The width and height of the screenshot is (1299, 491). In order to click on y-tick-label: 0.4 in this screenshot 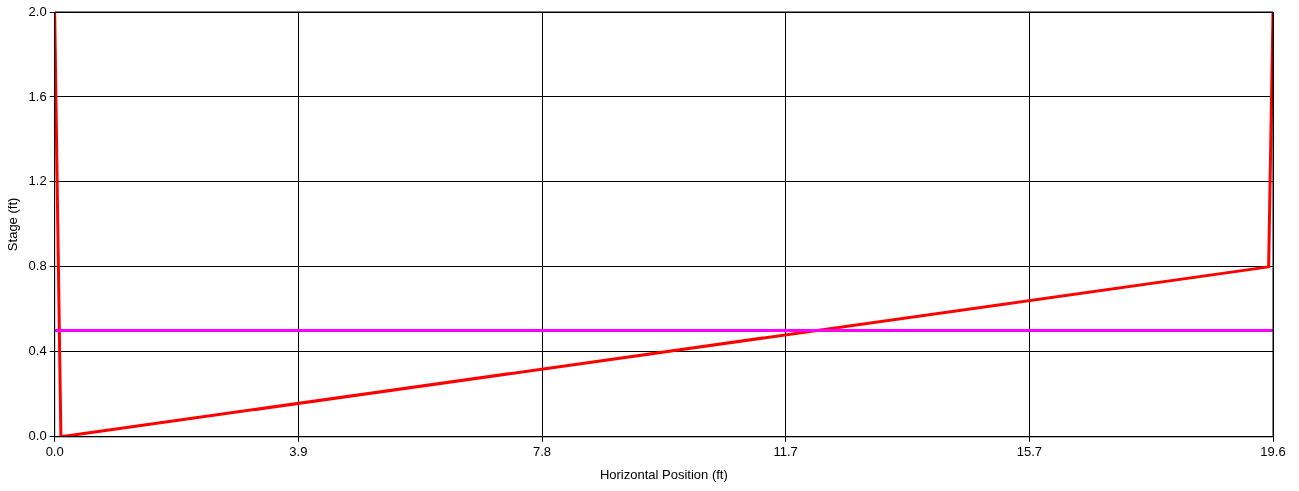, I will do `click(37, 351)`.